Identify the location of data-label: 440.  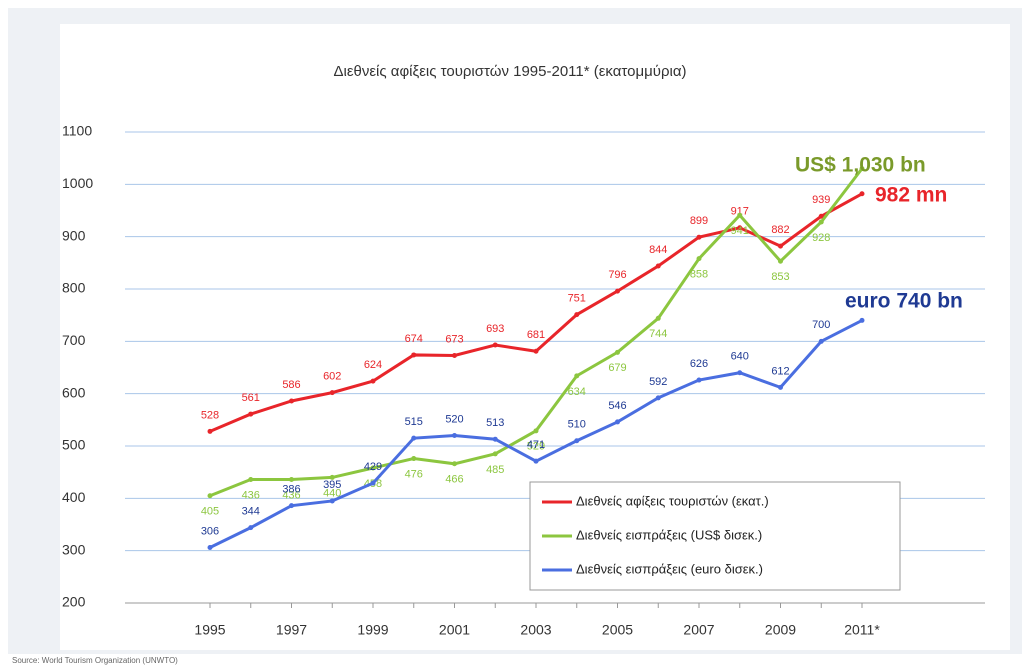
(332, 493).